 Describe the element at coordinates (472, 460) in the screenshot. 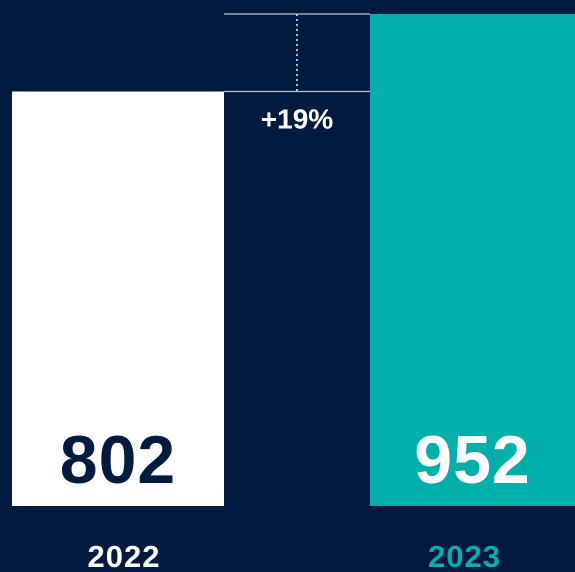

I see `value-label: 952` at that location.